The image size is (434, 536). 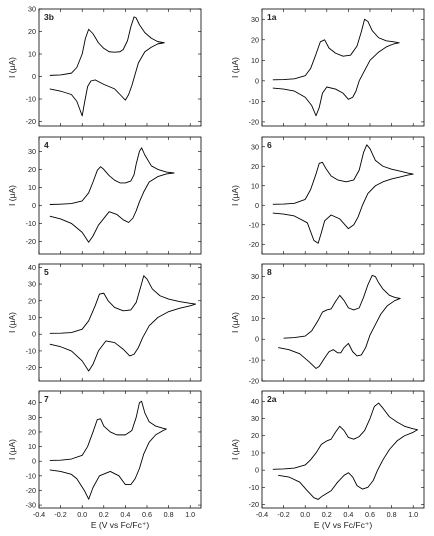 What do you see at coordinates (392, 514) in the screenshot?
I see `x-tick-label: 0.8` at bounding box center [392, 514].